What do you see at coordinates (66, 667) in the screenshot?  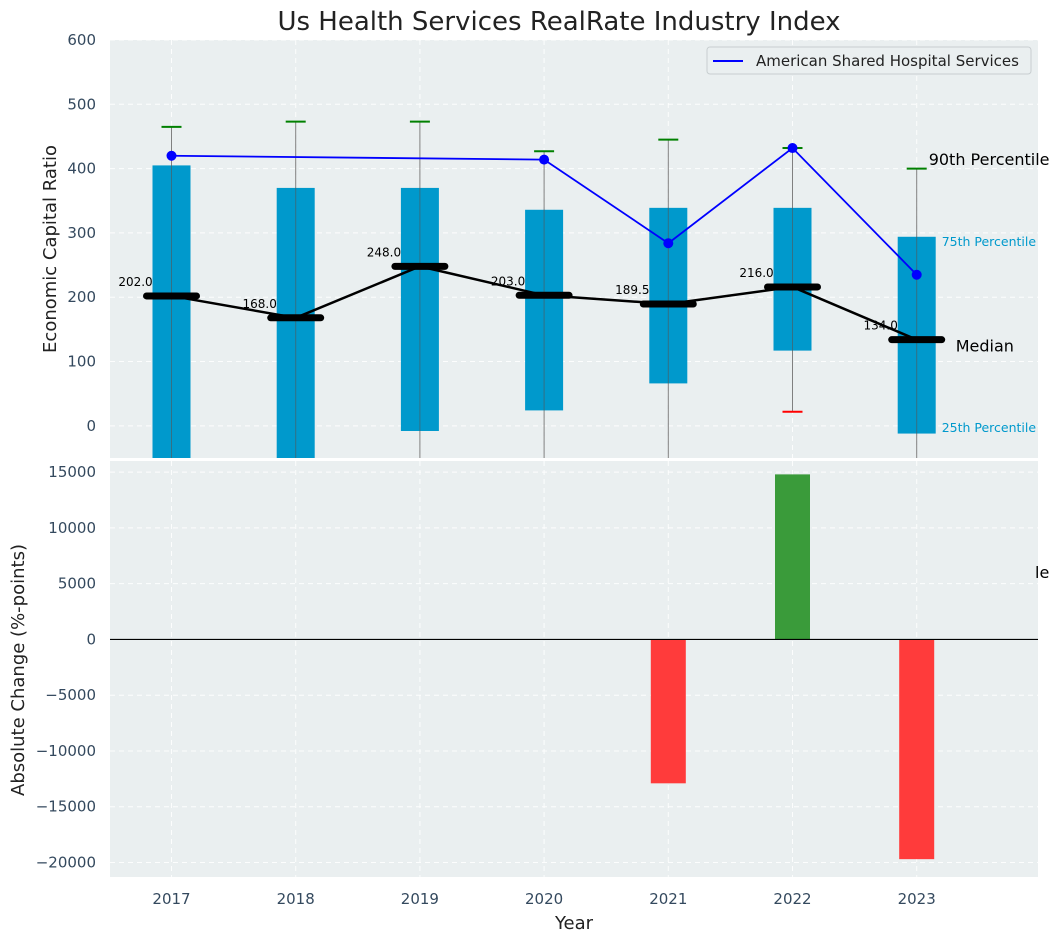 I see `bottom-y-tick-labels: −20000 −15000 −10000 −5000 0 5000 10000 15000` at bounding box center [66, 667].